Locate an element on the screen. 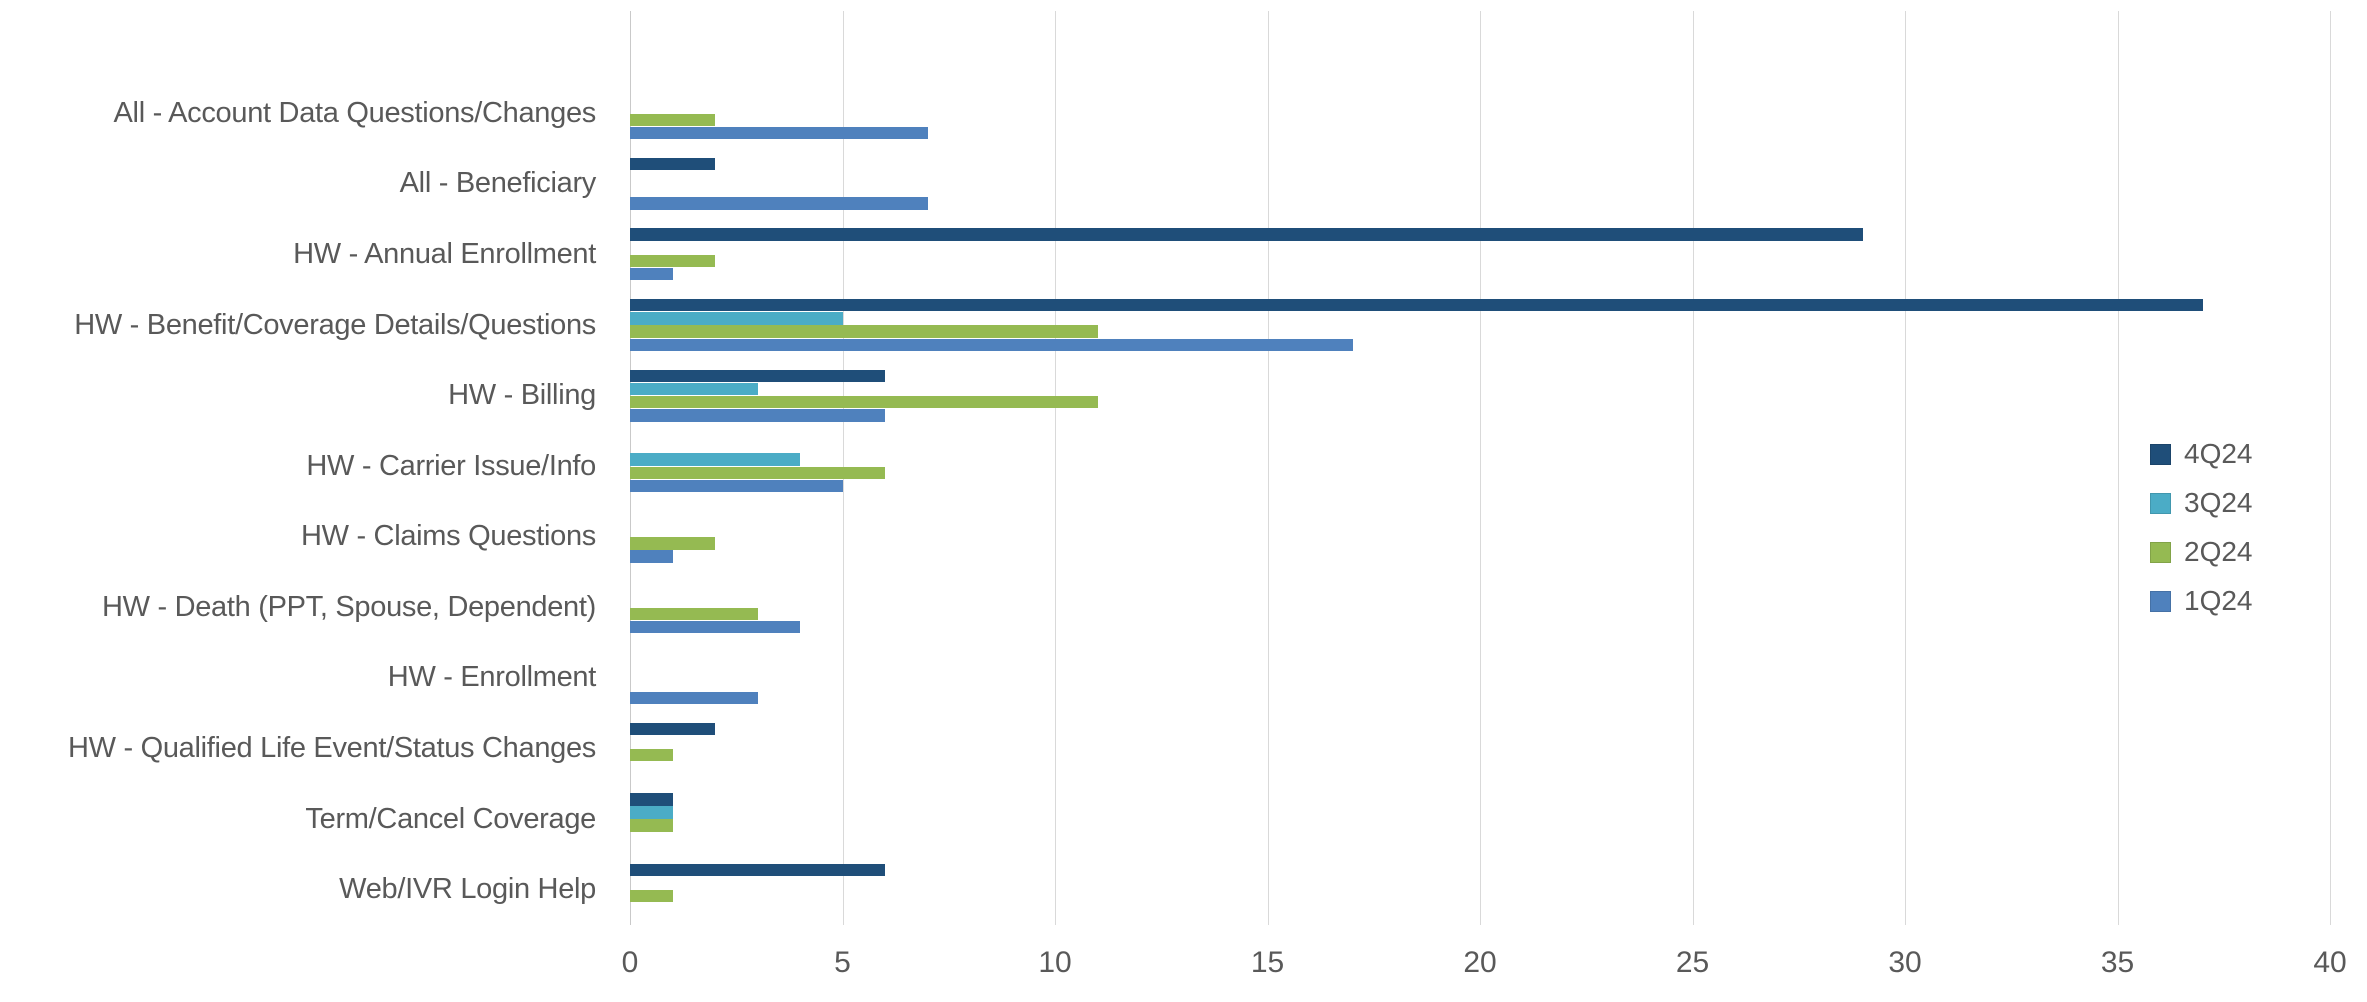  legend-label: 1Q24 is located at coordinates (2218, 600).